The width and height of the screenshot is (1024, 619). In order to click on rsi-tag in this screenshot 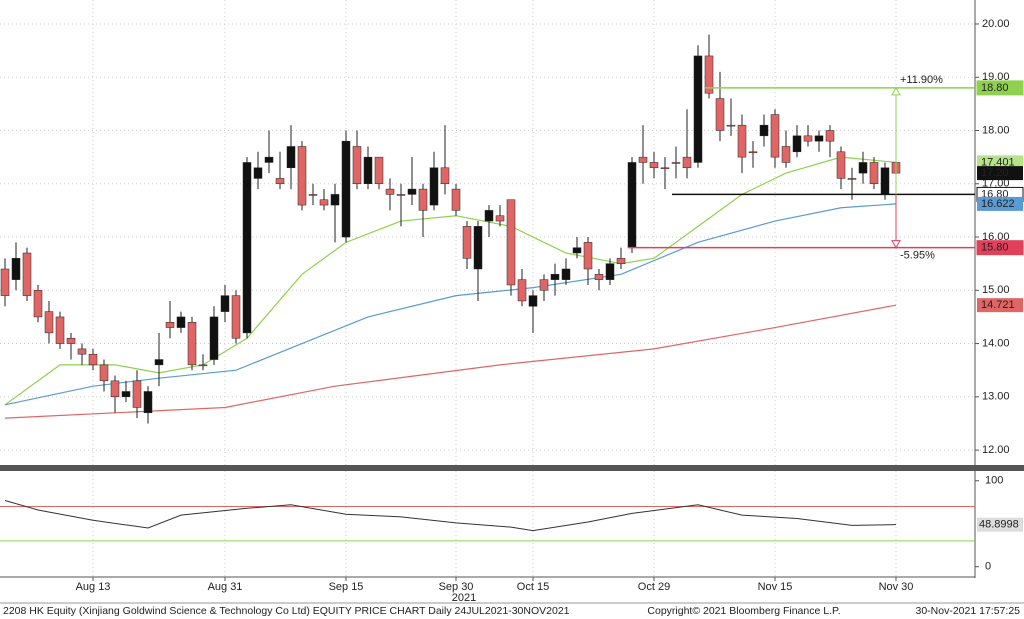, I will do `click(1000, 524)`.